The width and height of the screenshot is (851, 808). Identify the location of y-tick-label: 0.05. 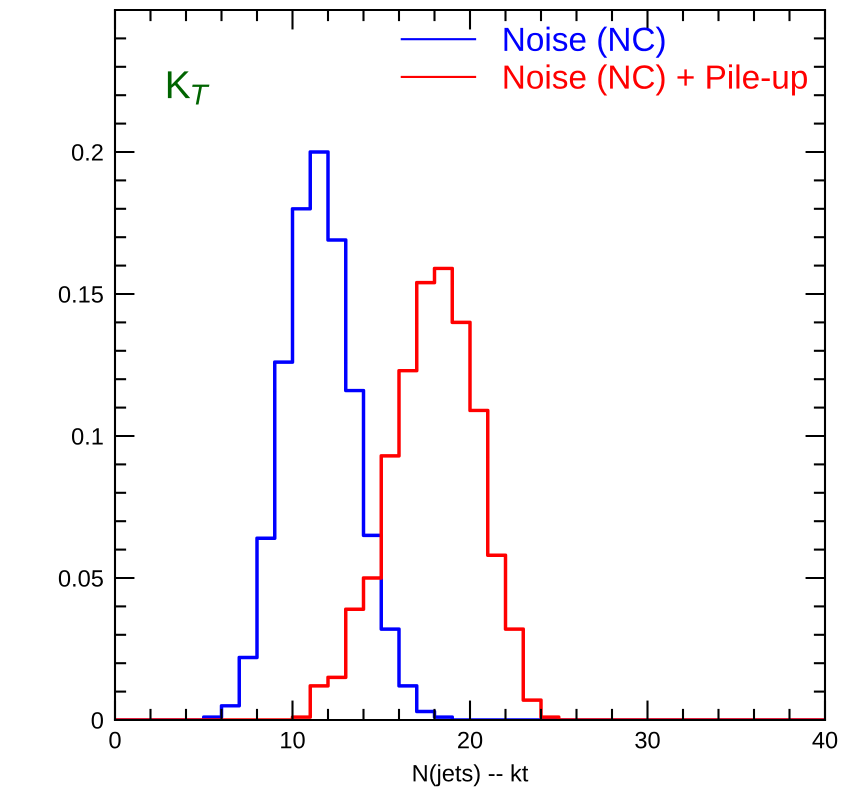
(80, 578).